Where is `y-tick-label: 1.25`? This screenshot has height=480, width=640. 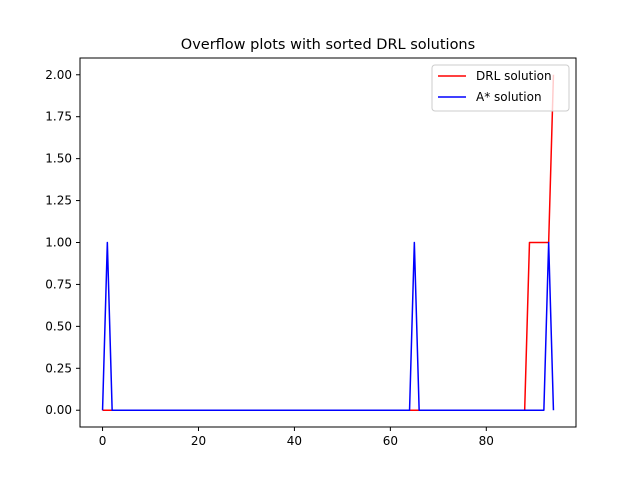 y-tick-label: 1.25 is located at coordinates (58, 201).